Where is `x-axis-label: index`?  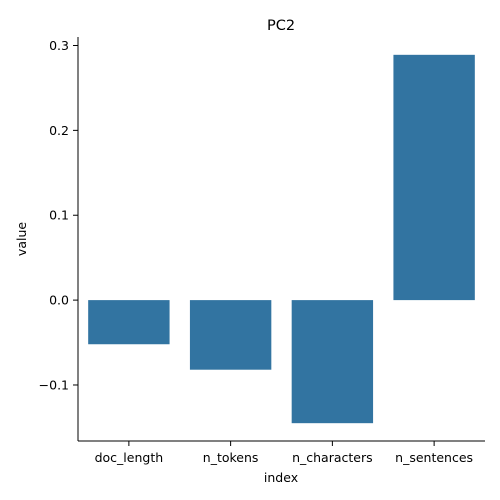 x-axis-label: index is located at coordinates (281, 477).